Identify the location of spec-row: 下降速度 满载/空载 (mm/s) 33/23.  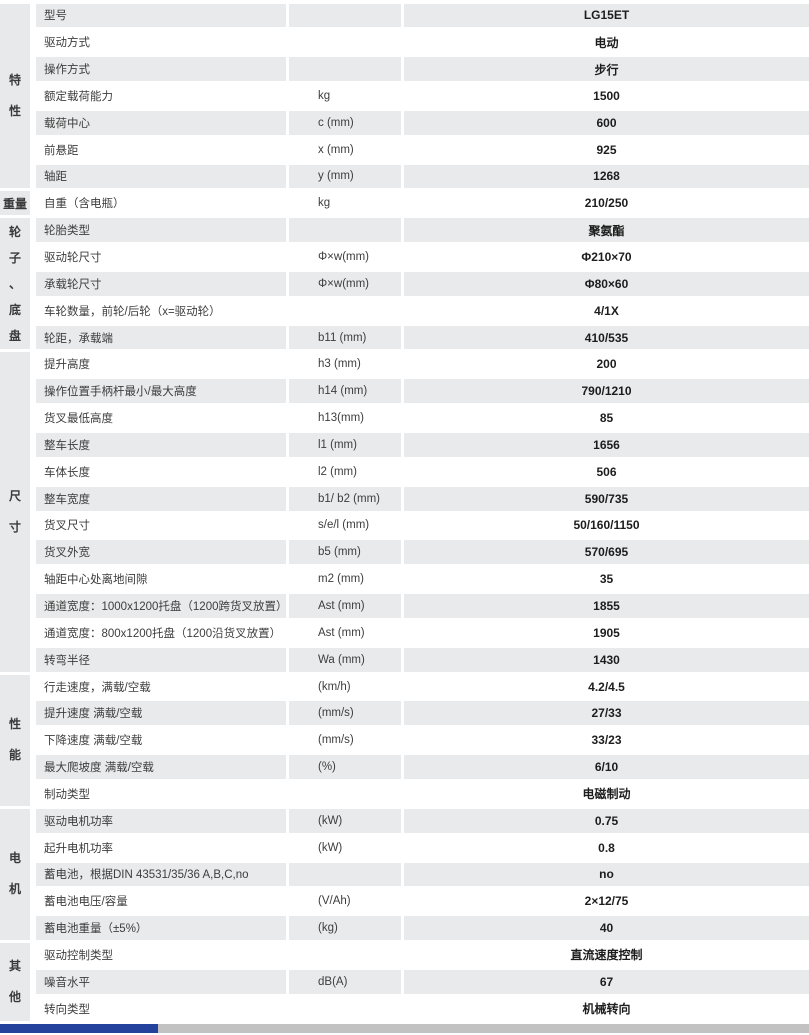
(422, 740).